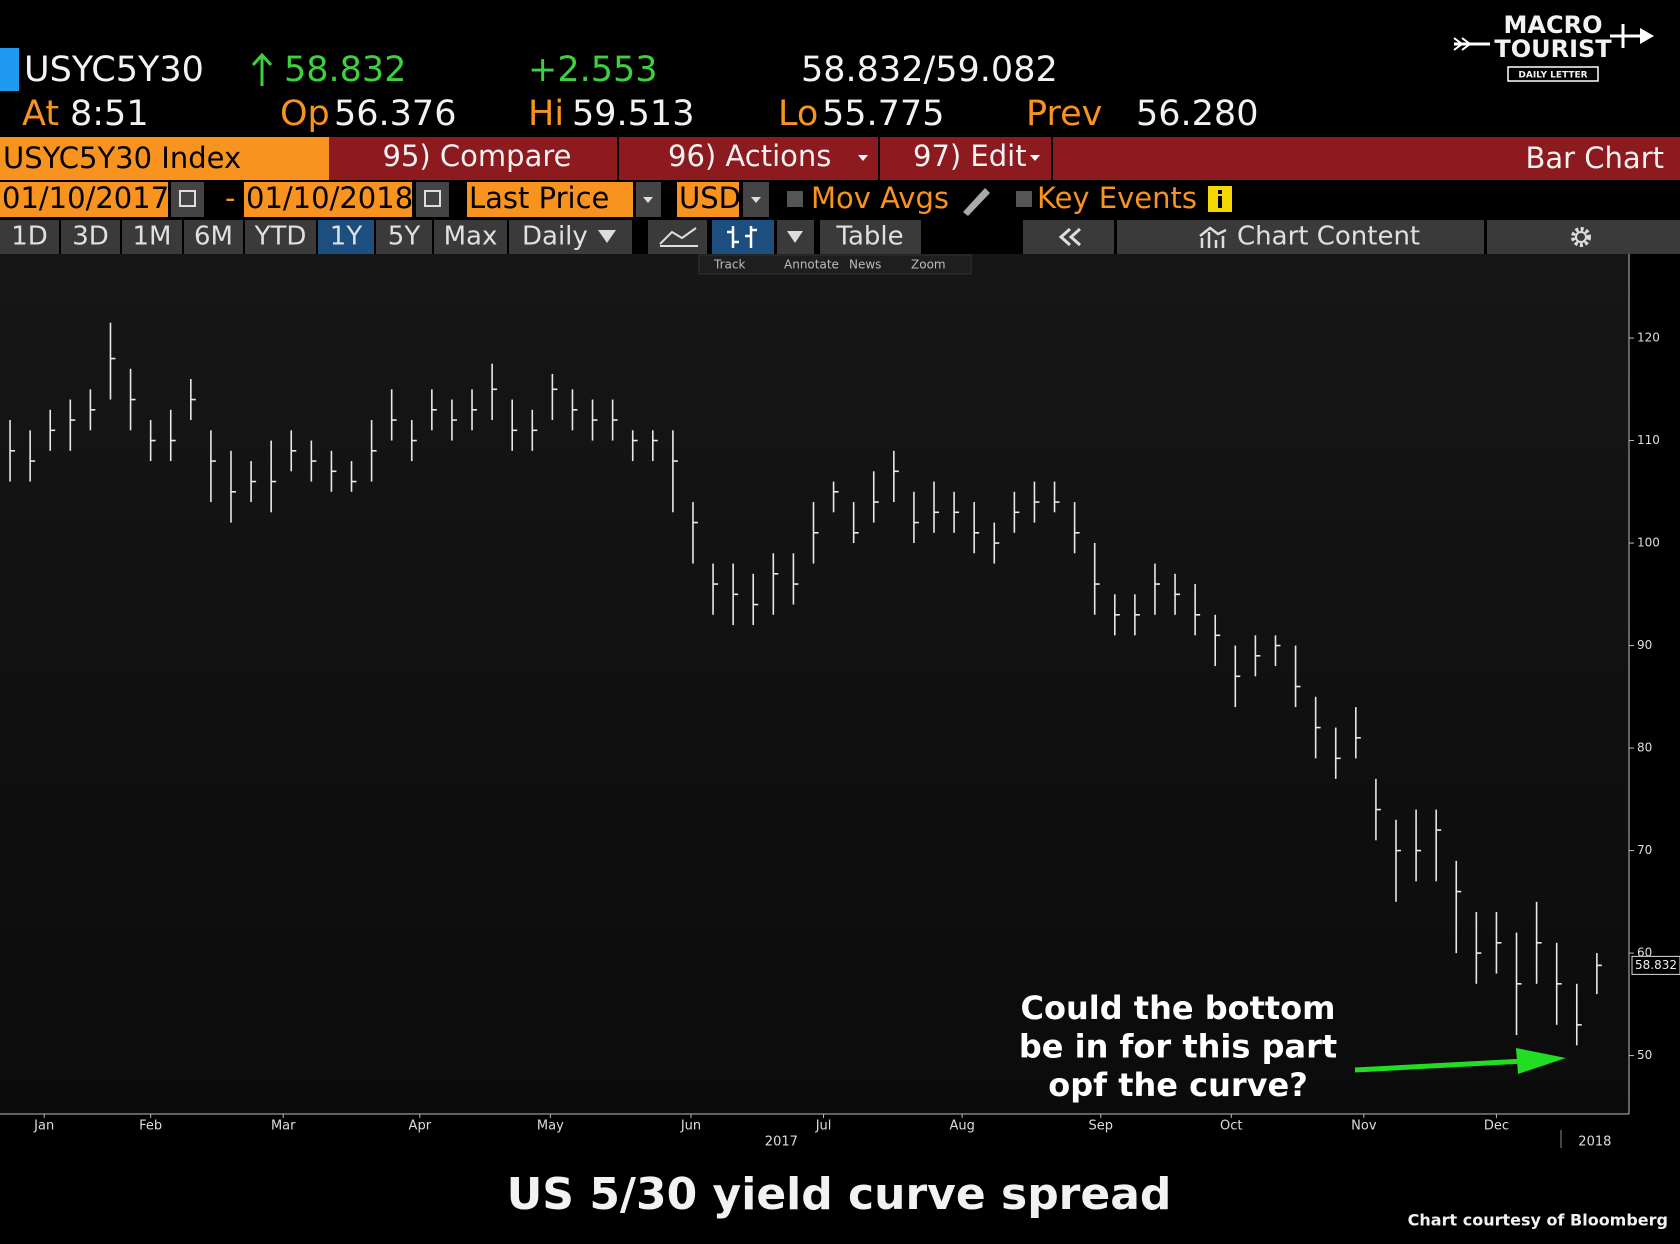 This screenshot has height=1244, width=1680. What do you see at coordinates (798, 114) in the screenshot?
I see `low-label: Lo` at bounding box center [798, 114].